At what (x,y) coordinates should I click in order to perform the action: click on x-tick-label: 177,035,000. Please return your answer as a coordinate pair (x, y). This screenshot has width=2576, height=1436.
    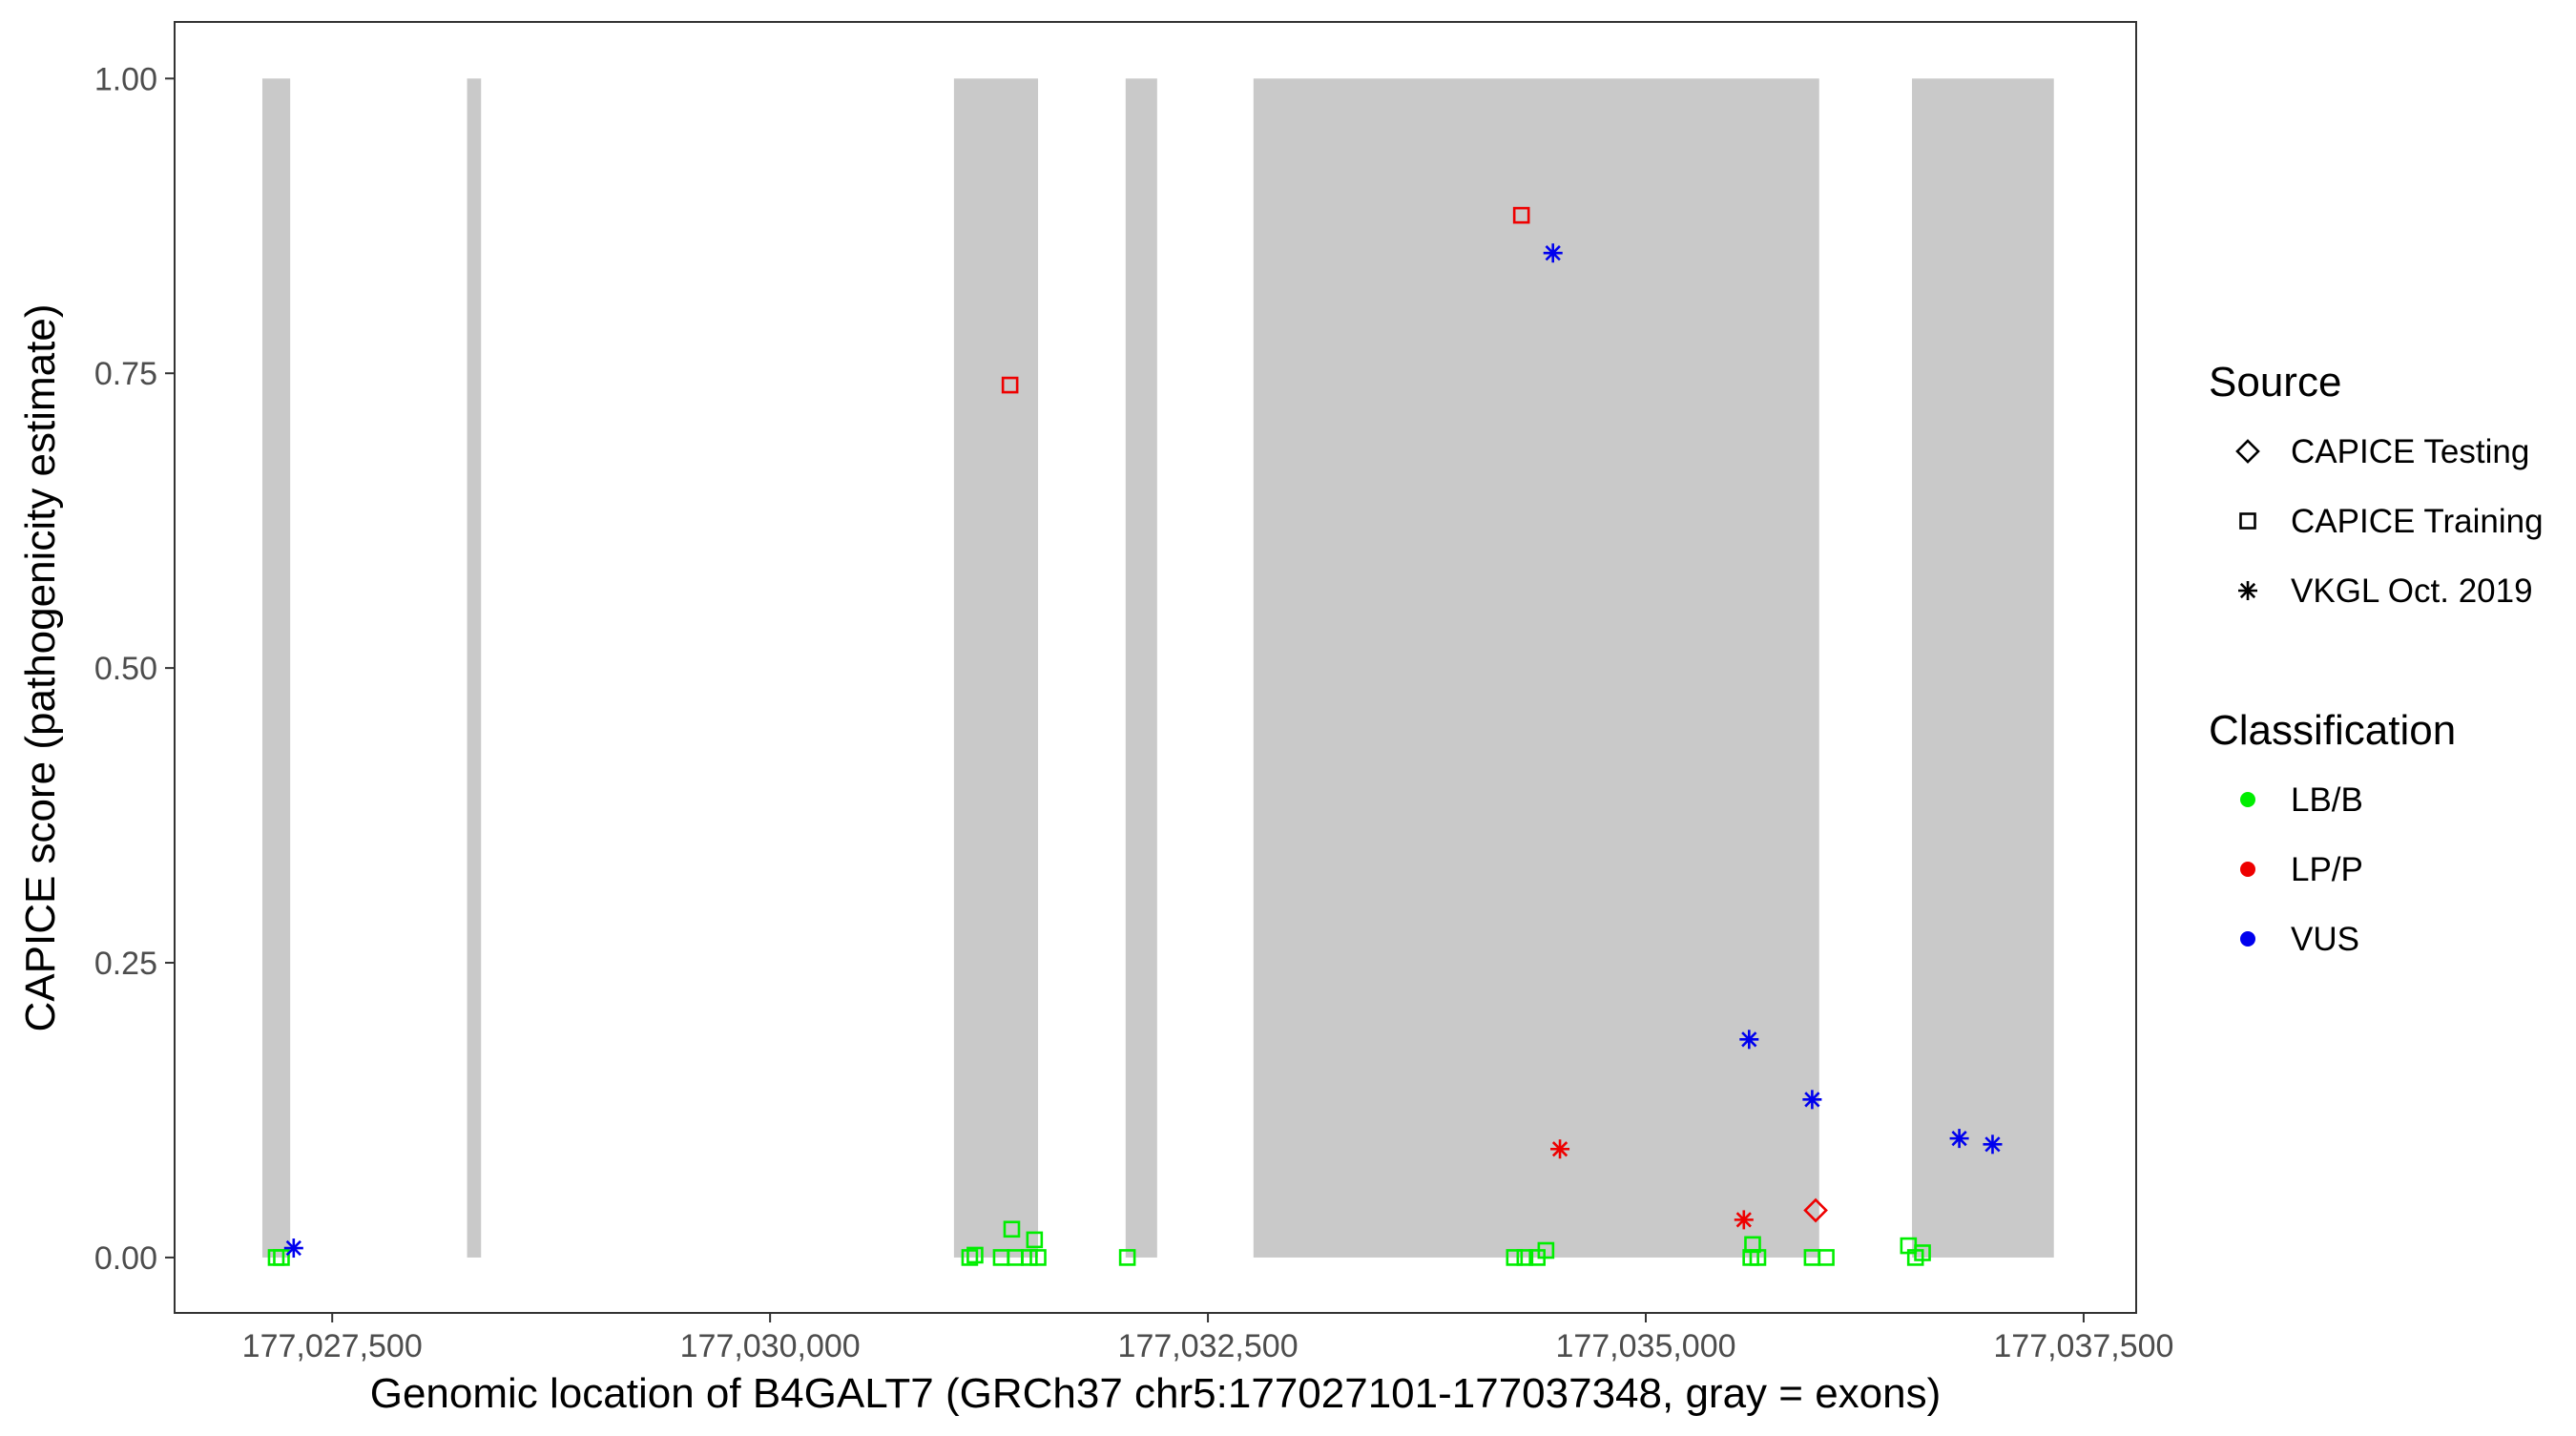
    Looking at the image, I should click on (1645, 1346).